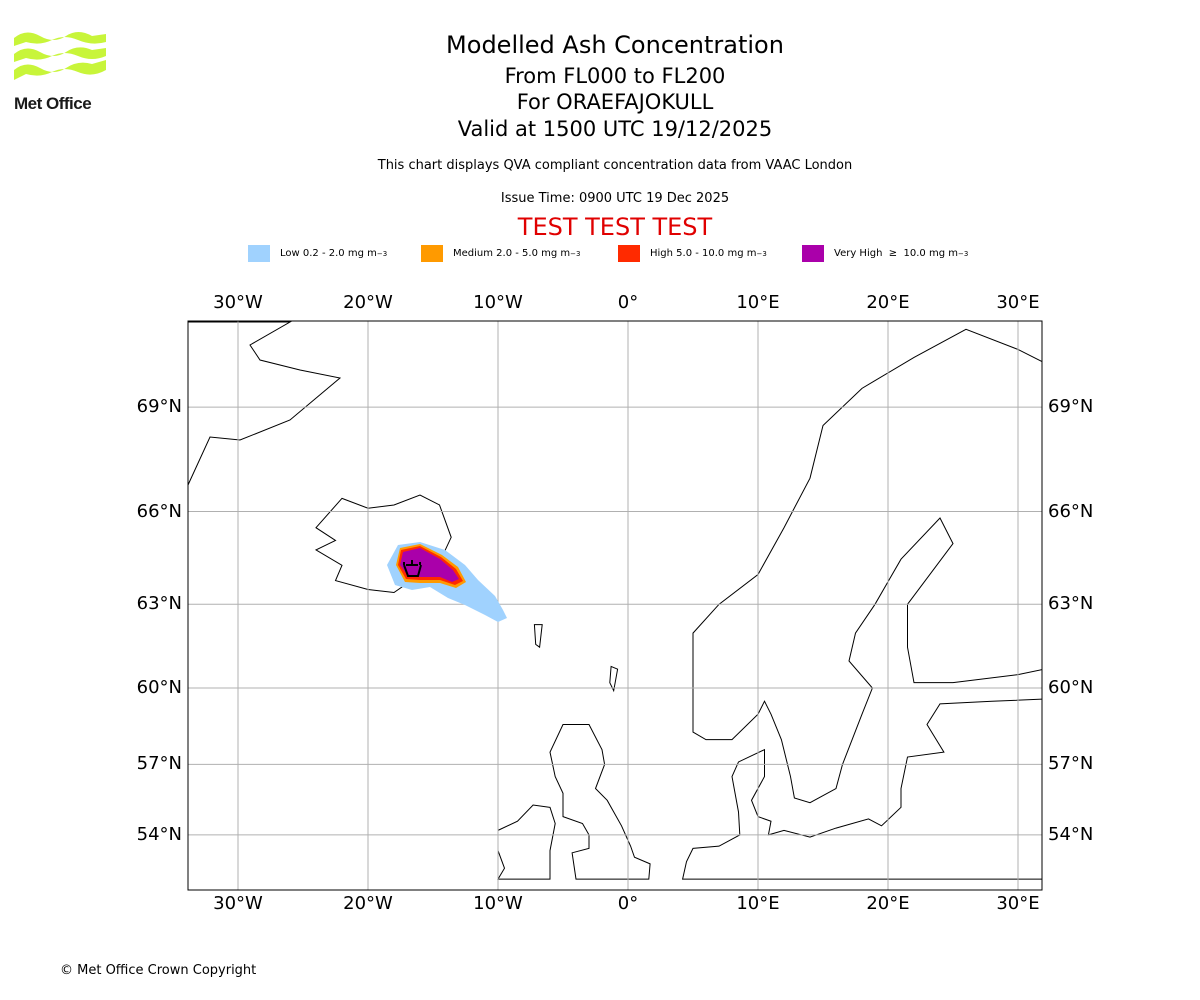 The height and width of the screenshot is (1000, 1200). I want to click on volcano-name: For ORAEFAJOKULL, so click(615, 102).